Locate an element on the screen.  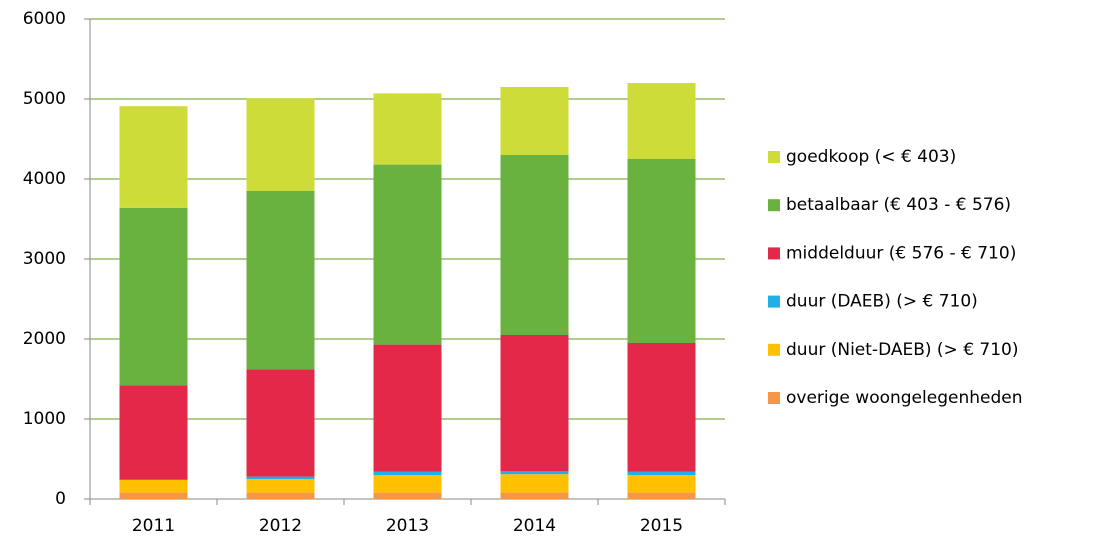
legend-label: duur (DAEB) (> € 710) is located at coordinates (882, 302).